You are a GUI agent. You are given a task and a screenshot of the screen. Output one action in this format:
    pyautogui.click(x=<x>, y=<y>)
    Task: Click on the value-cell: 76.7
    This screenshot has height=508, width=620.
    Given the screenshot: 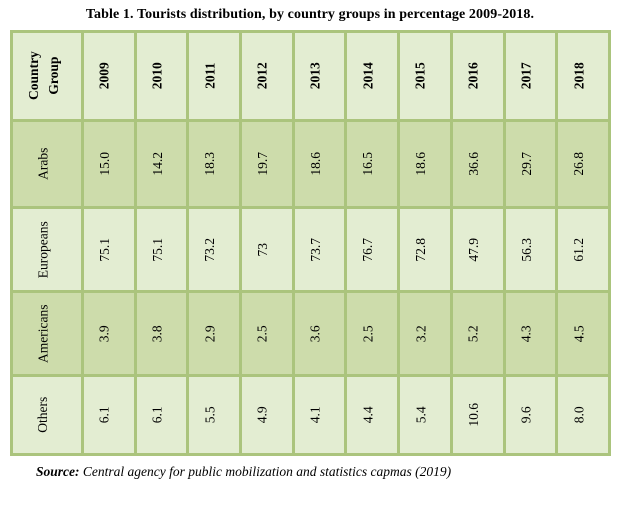 What is the action you would take?
    pyautogui.click(x=372, y=249)
    